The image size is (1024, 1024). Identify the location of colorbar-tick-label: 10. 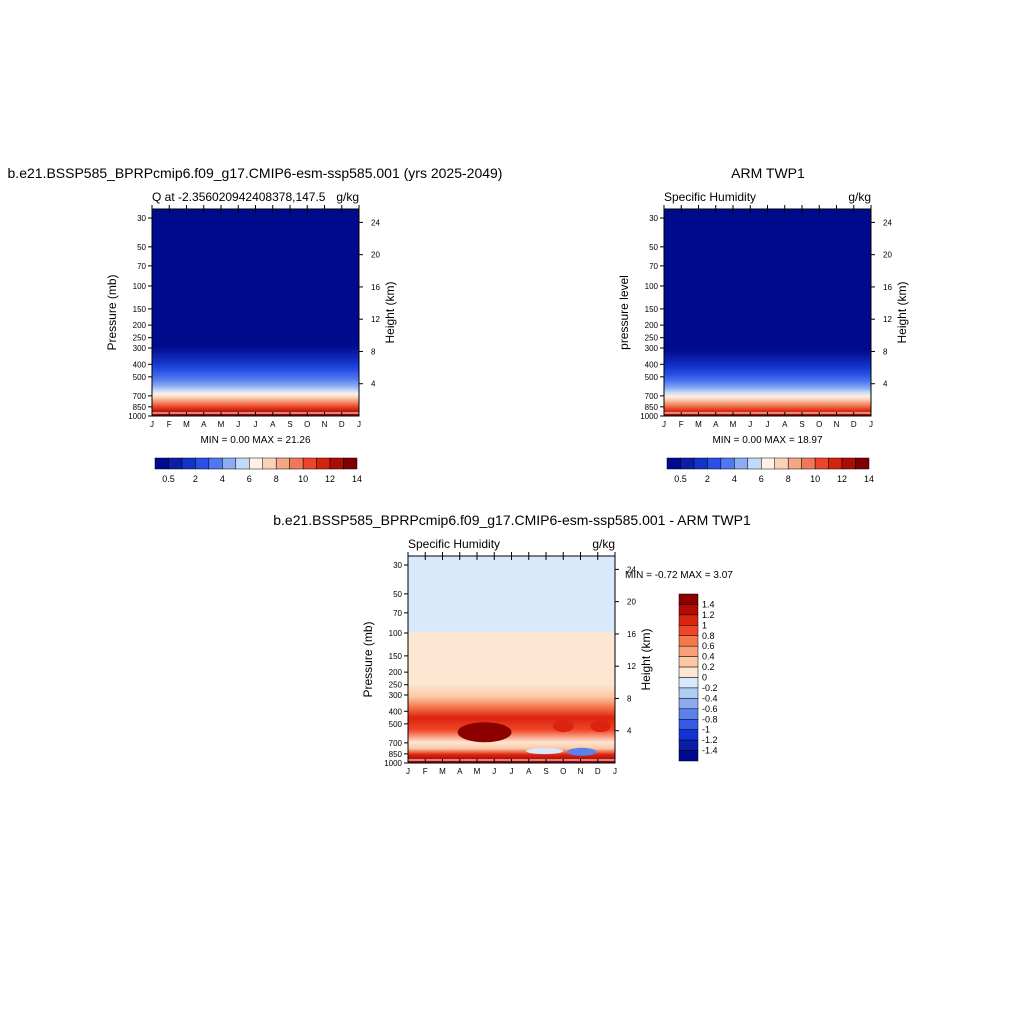
(815, 479).